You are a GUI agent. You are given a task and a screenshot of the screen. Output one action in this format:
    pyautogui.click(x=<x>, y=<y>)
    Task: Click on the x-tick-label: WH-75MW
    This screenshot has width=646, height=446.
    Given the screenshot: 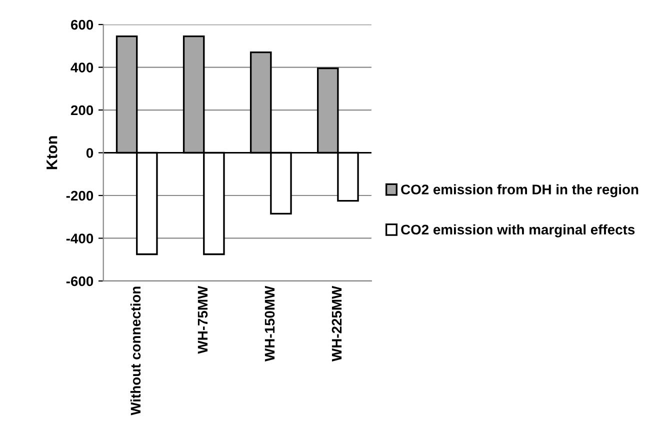 What is the action you would take?
    pyautogui.click(x=203, y=320)
    